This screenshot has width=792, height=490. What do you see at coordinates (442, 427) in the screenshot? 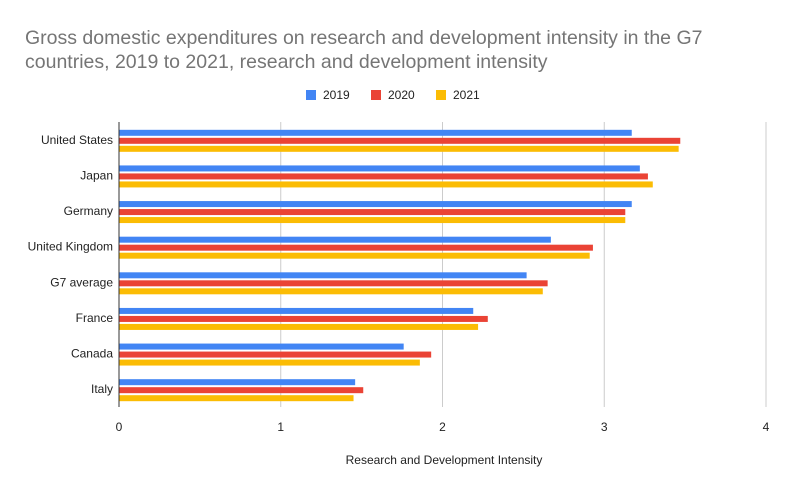
I see `x-tick-label-2: 2` at bounding box center [442, 427].